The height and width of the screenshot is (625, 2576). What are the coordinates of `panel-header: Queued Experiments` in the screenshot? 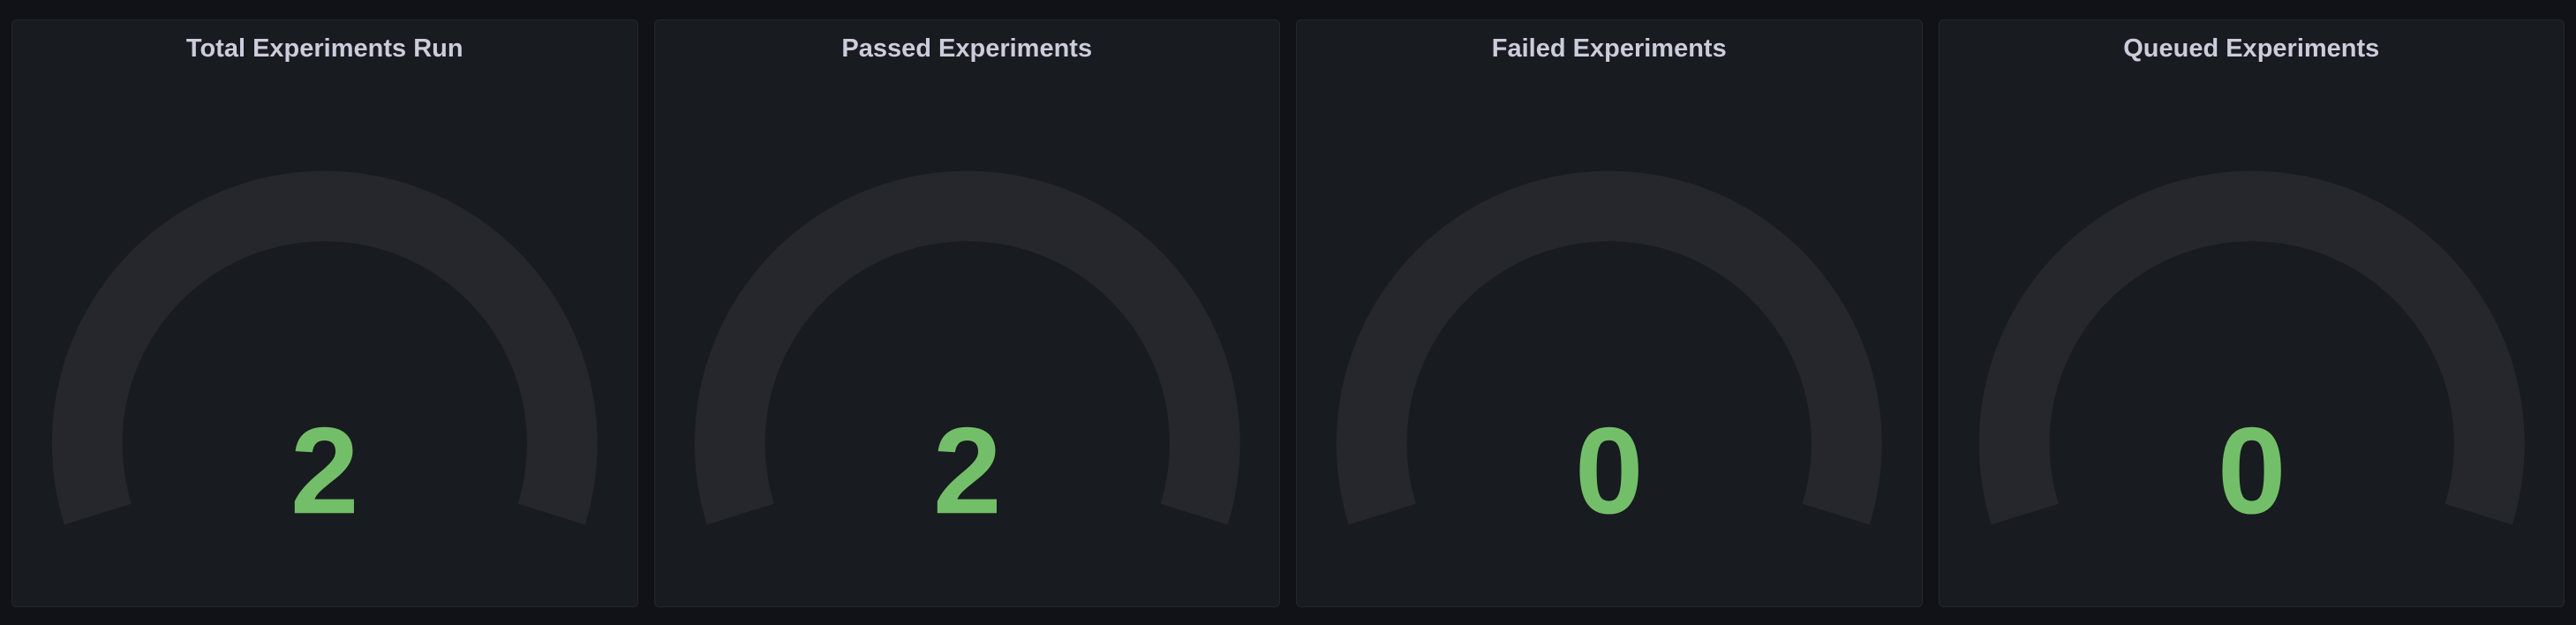 It's located at (2253, 49).